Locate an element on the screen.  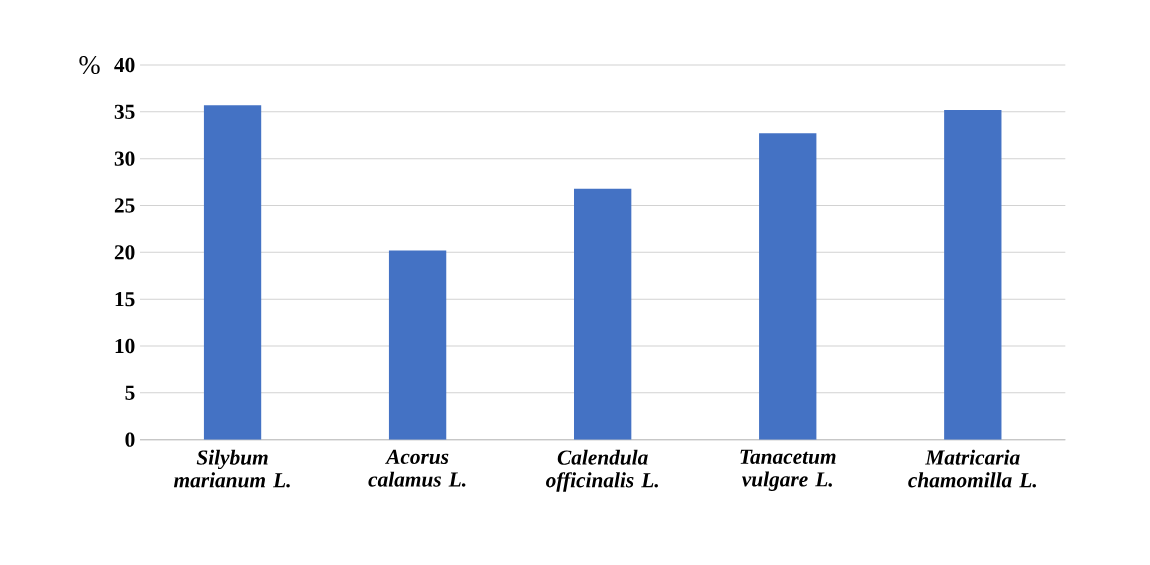
x-tick-label: Calendula officinalis L. is located at coordinates (602, 470).